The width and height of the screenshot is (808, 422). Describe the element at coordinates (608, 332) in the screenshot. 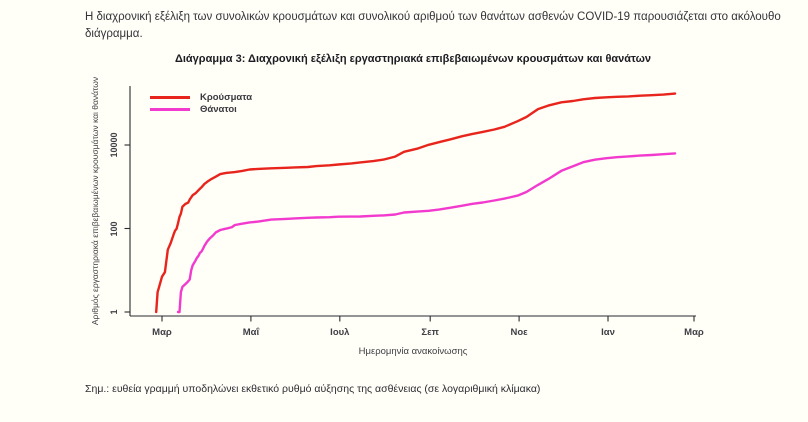

I see `x-tick-label: Ιαν` at that location.